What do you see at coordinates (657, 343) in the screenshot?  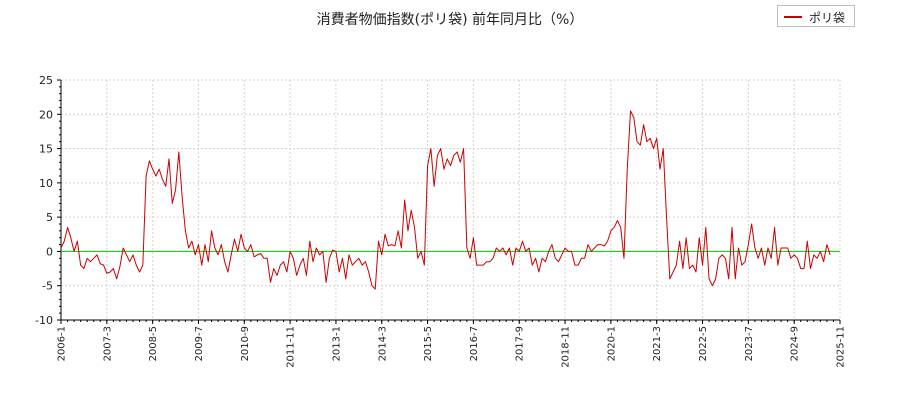 I see `x-tick-label: 2021-3` at bounding box center [657, 343].